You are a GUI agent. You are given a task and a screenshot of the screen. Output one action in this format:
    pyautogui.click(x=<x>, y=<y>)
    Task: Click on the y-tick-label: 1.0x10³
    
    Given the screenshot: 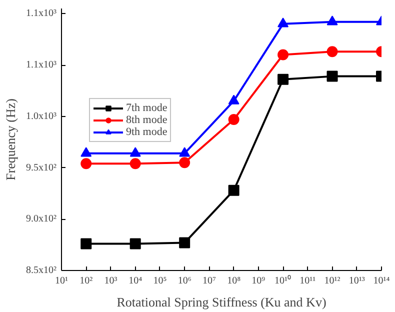 What is the action you would take?
    pyautogui.click(x=41, y=116)
    